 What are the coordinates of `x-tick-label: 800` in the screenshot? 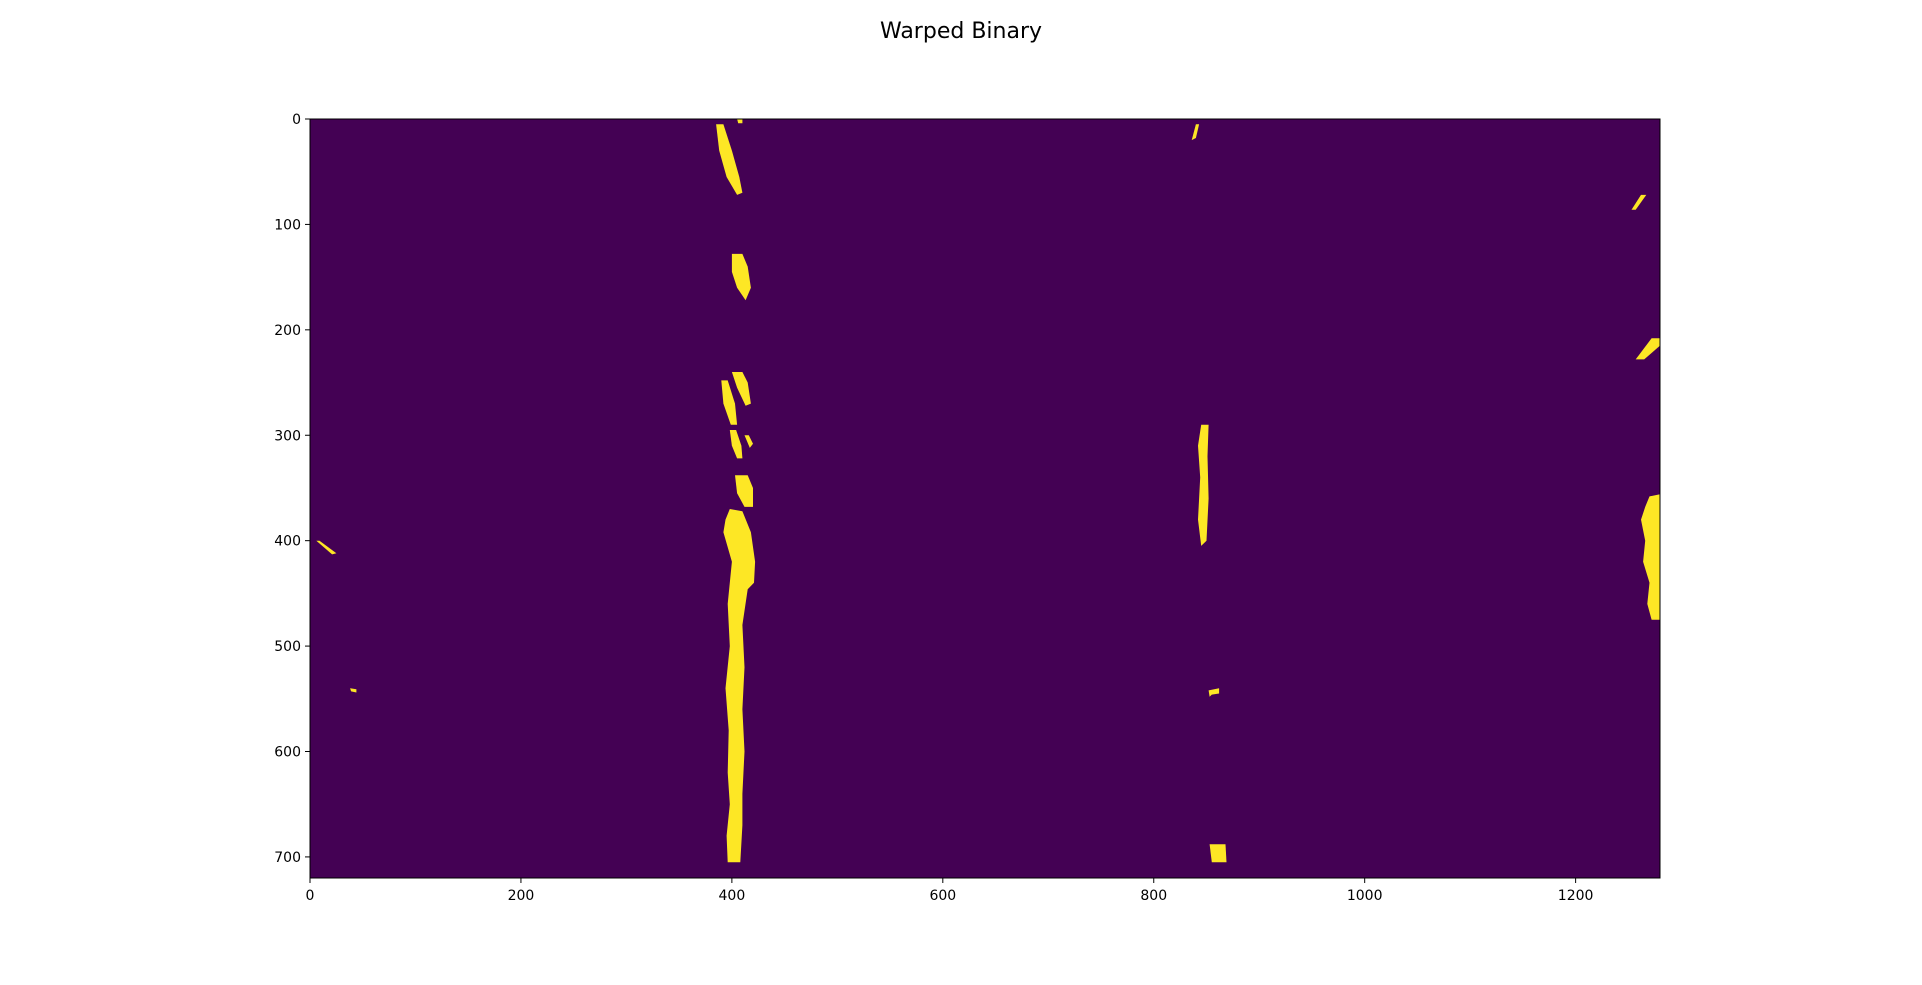 It's located at (1153, 896).